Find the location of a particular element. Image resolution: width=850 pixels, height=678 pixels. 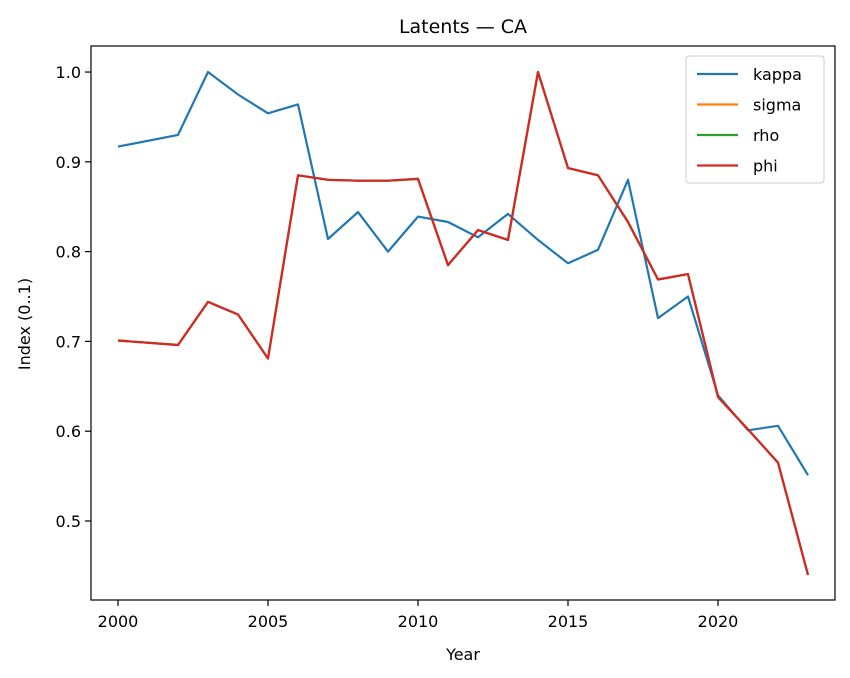

legend: kappa sigma rho phi is located at coordinates (755, 119).